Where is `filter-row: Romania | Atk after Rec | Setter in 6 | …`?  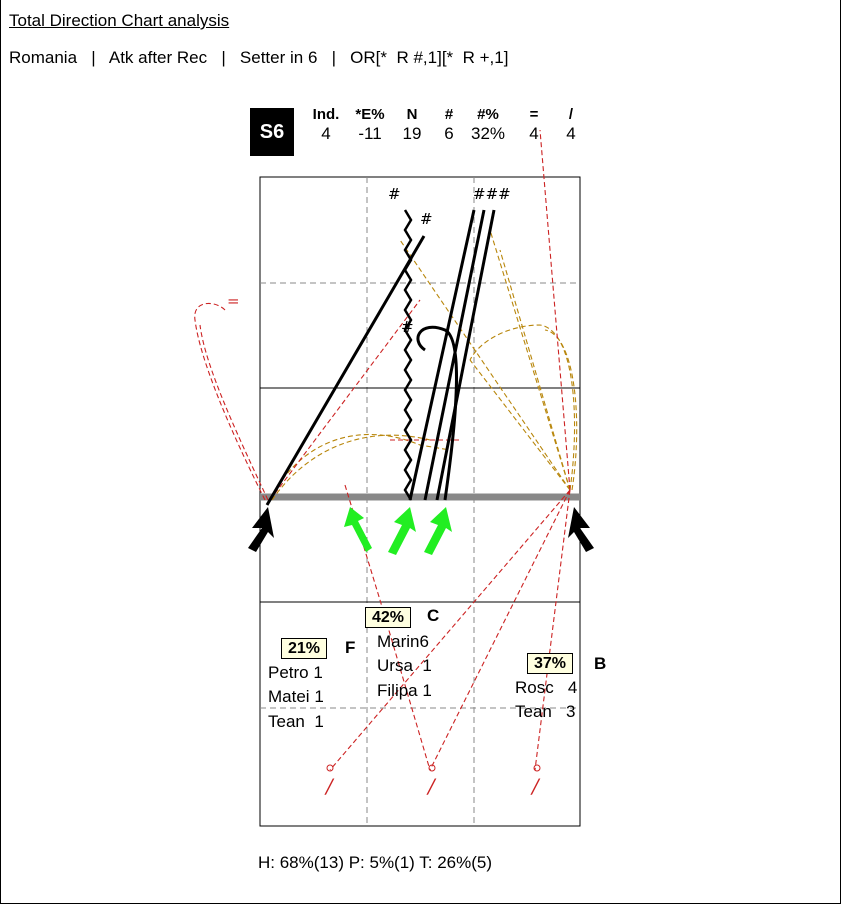 filter-row: Romania | Atk after Rec | Setter in 6 | … is located at coordinates (258, 58).